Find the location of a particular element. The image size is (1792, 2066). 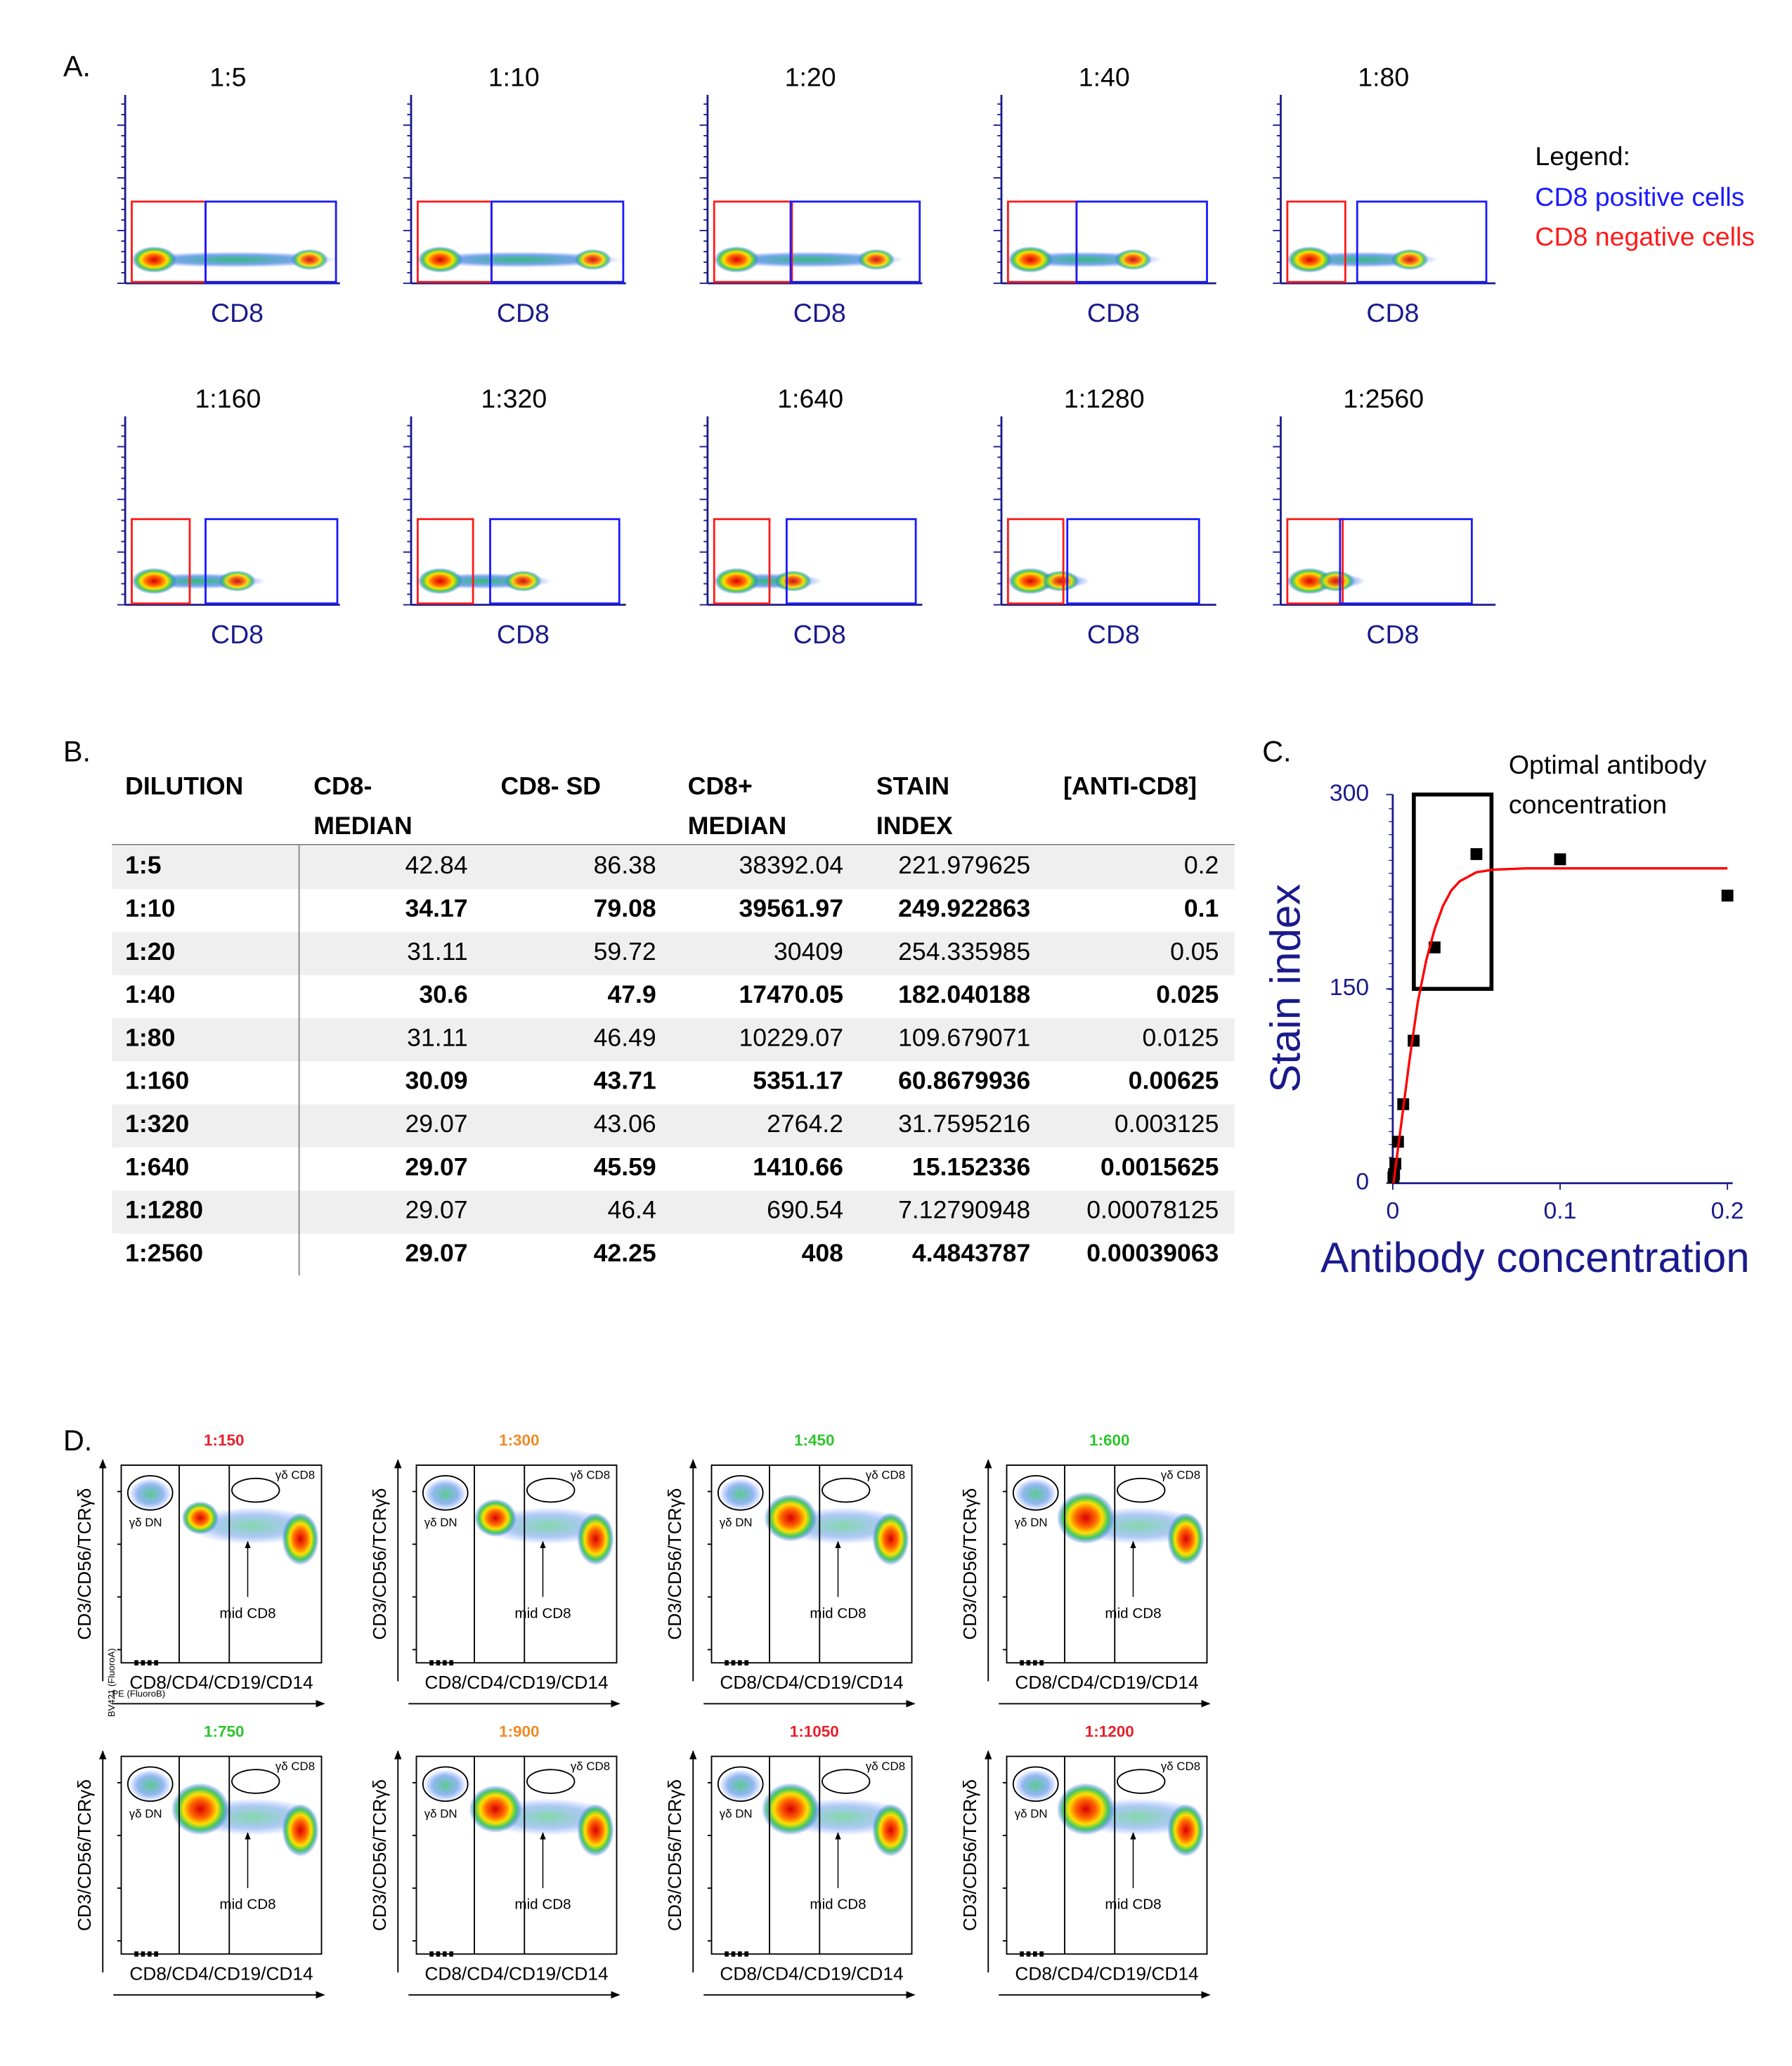

table-cell: 0.0015625 is located at coordinates (1159, 1166).